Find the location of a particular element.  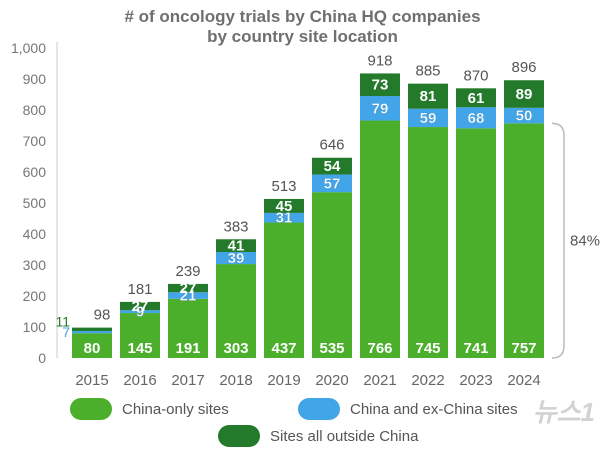

legend-label-china-only: China-only sites is located at coordinates (175, 409).